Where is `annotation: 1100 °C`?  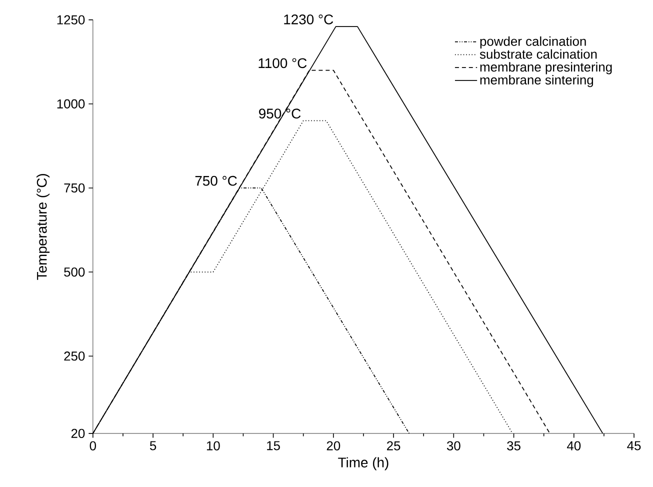 annotation: 1100 °C is located at coordinates (282, 63).